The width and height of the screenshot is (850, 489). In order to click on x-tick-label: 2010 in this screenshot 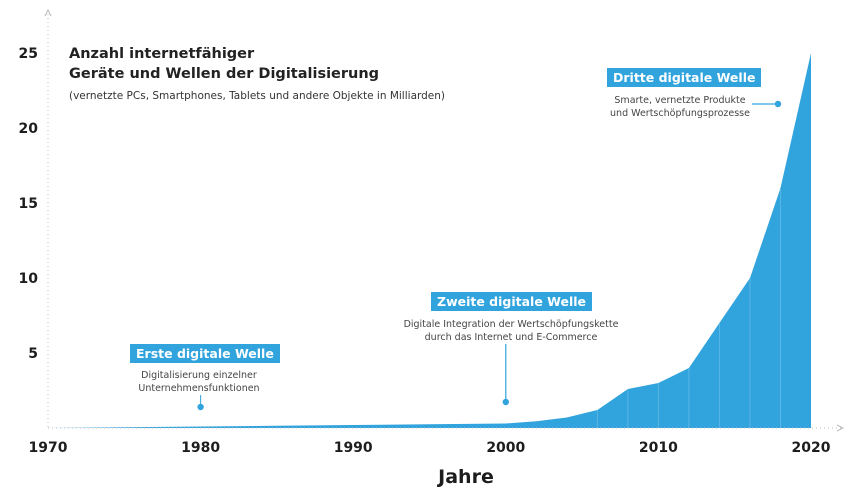, I will do `click(658, 448)`.